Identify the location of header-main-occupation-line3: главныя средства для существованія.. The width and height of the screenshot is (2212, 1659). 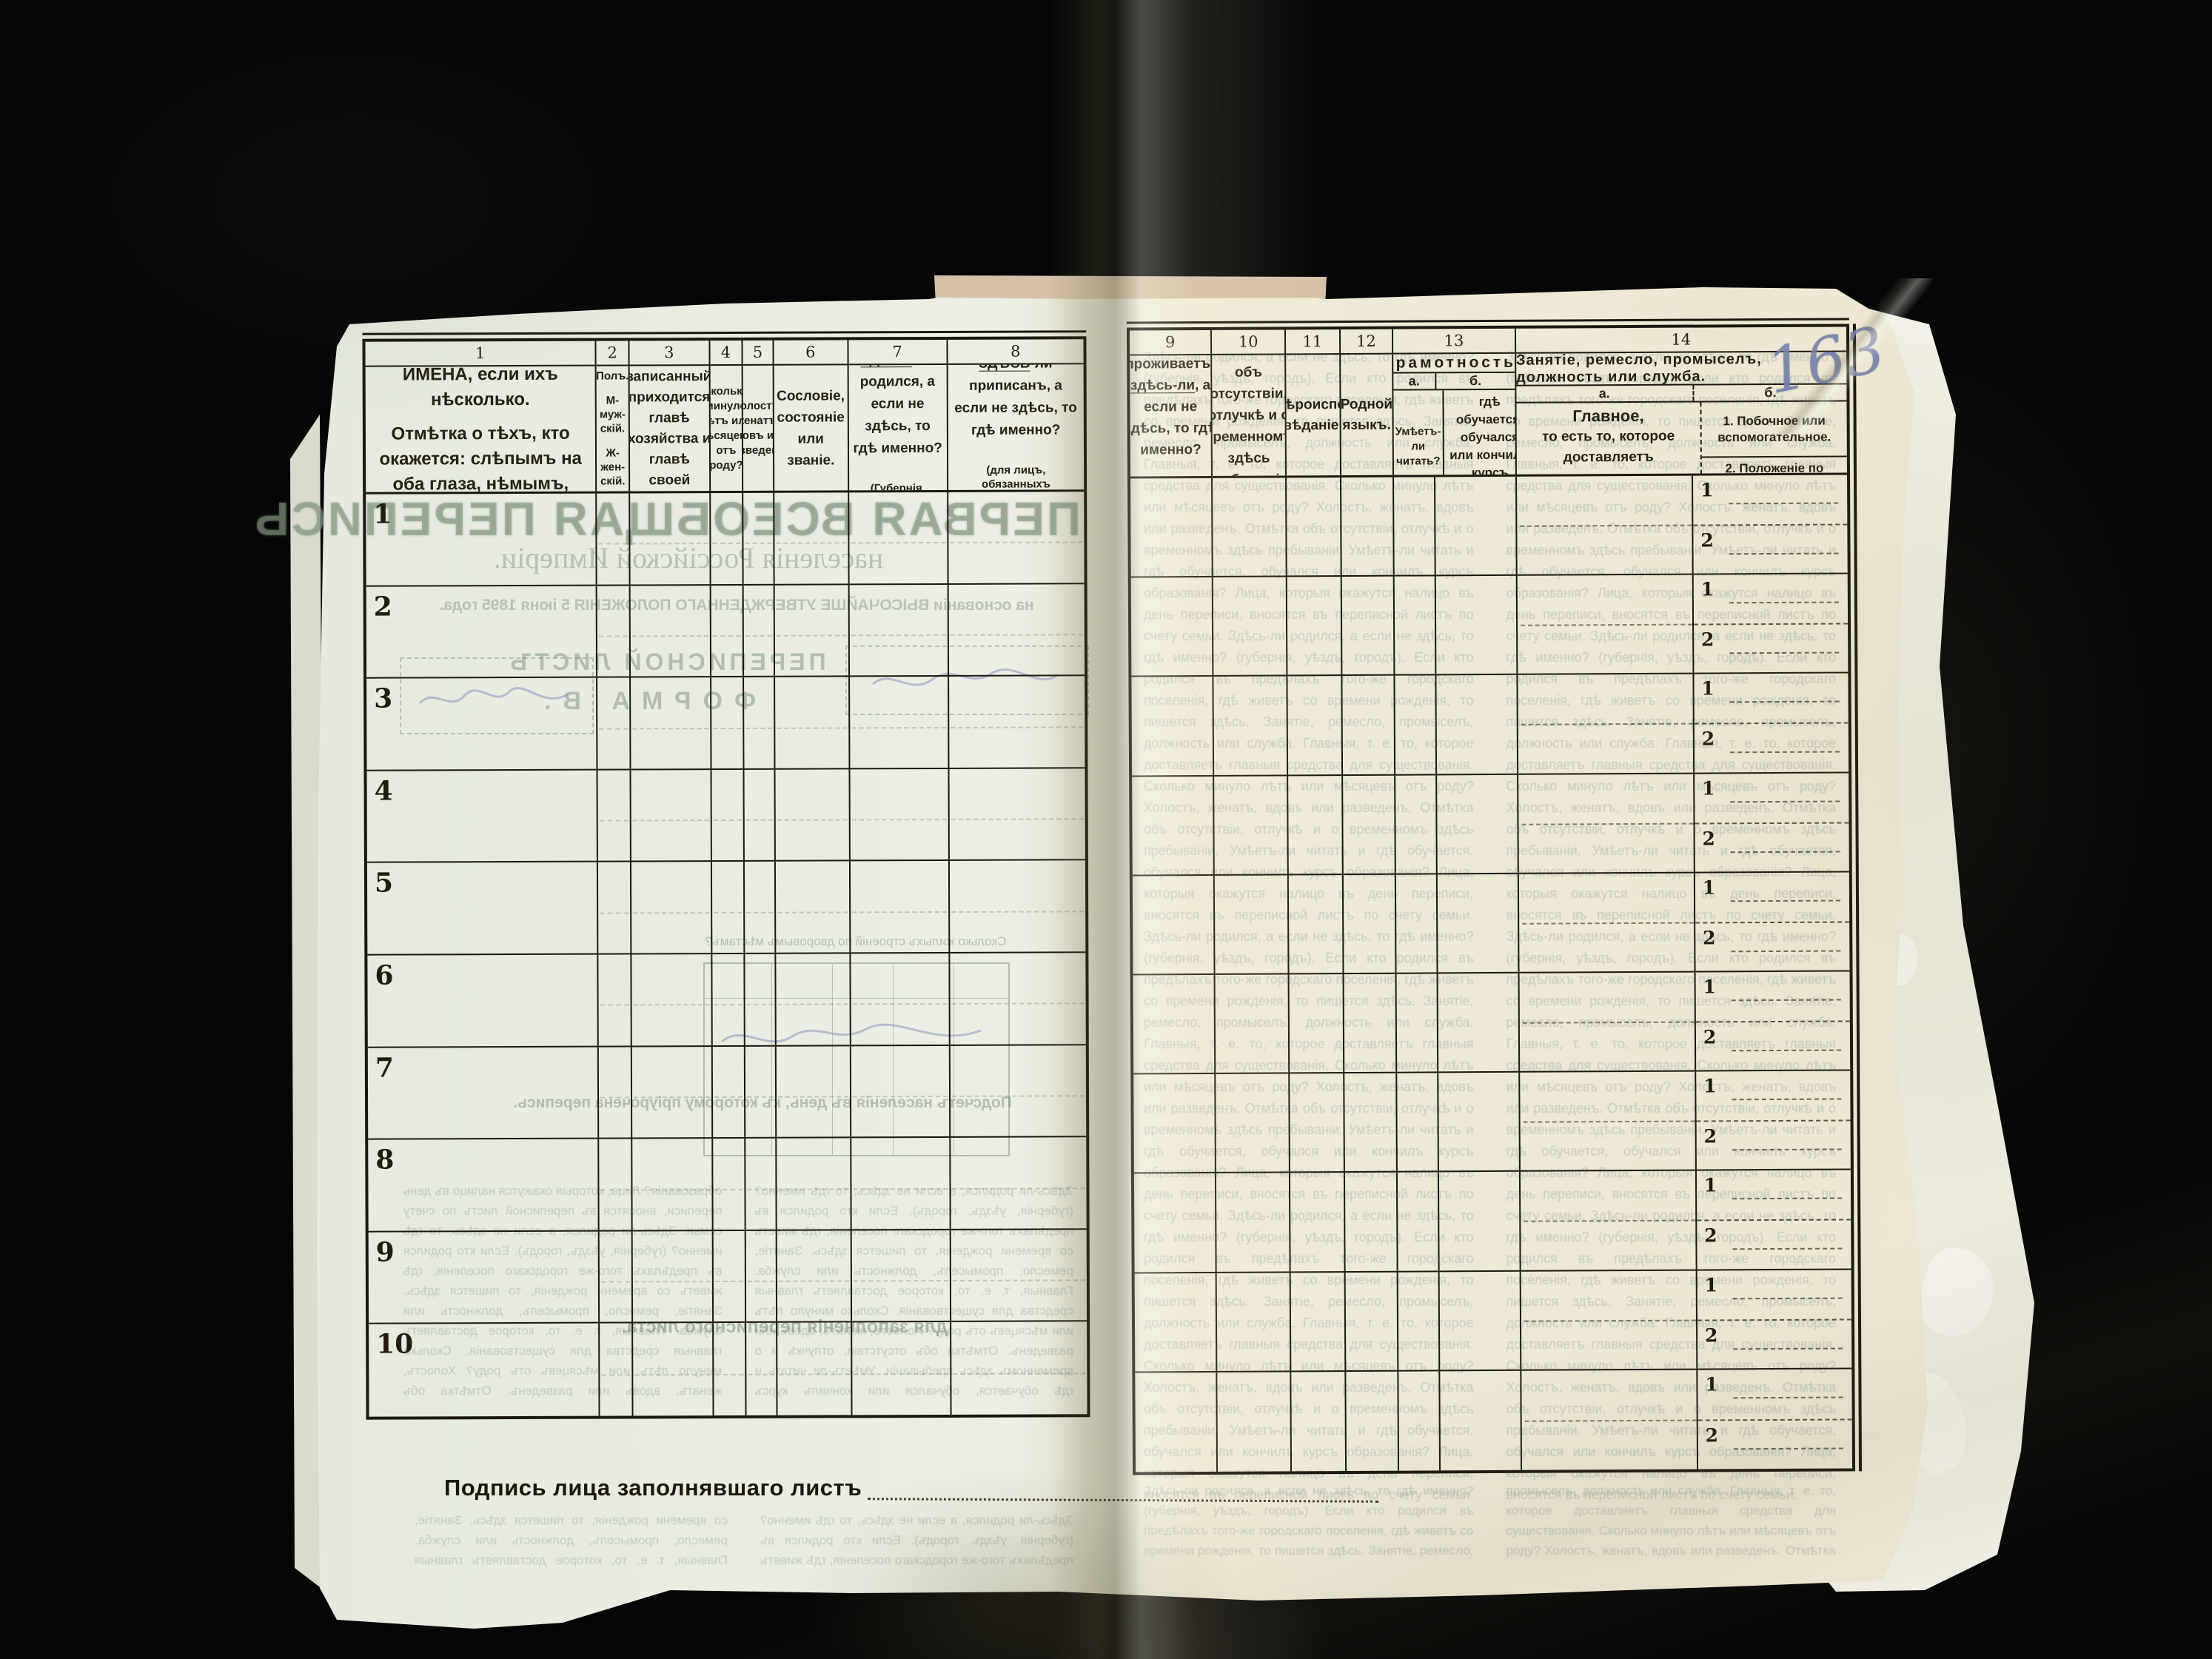
(1609, 472).